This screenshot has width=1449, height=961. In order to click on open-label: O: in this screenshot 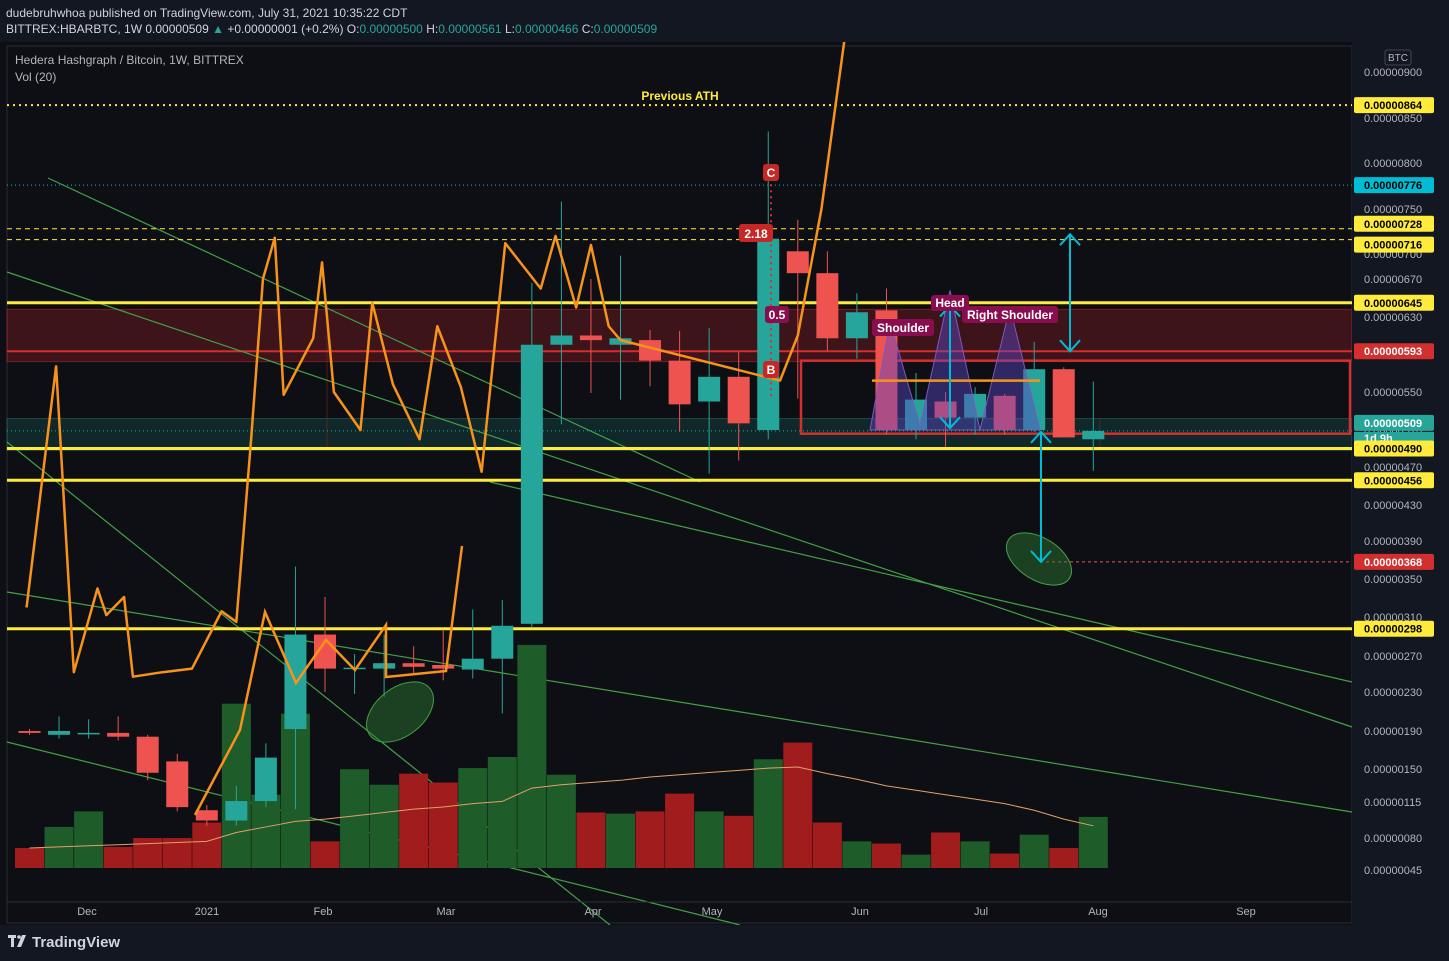, I will do `click(353, 29)`.